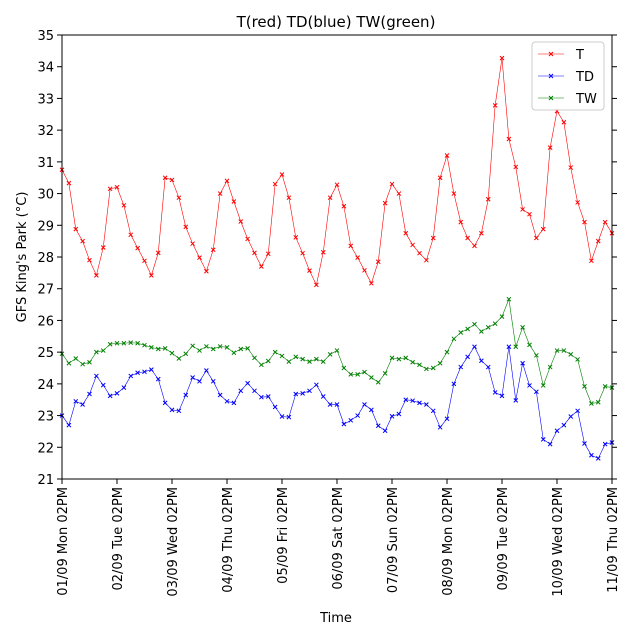  What do you see at coordinates (45, 480) in the screenshot?
I see `y-tick-label: 21` at bounding box center [45, 480].